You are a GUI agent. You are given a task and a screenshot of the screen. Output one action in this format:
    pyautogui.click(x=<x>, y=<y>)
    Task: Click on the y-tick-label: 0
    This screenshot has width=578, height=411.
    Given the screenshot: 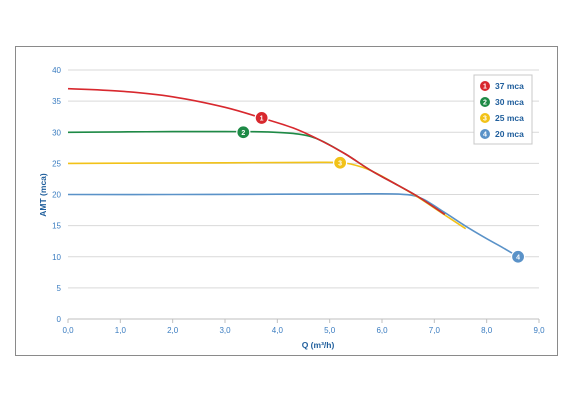 What is the action you would take?
    pyautogui.click(x=59, y=319)
    